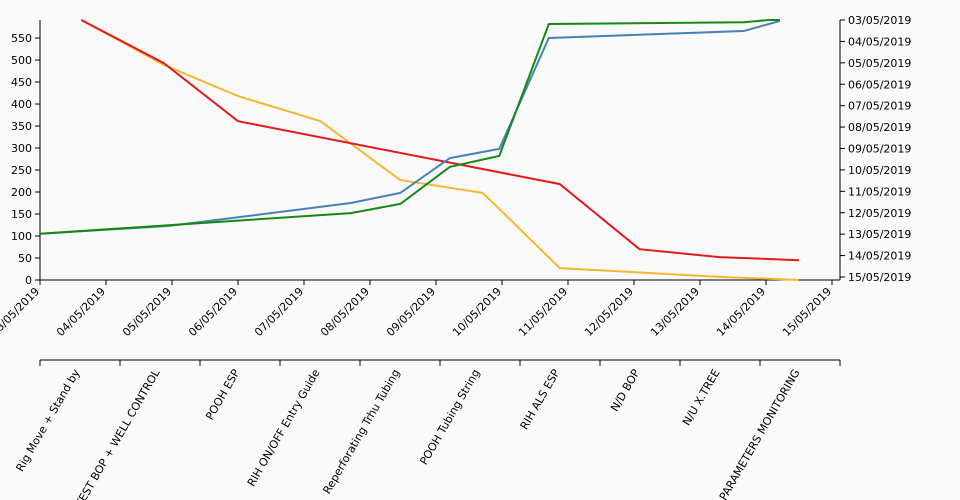  What do you see at coordinates (701, 397) in the screenshot?
I see `category-label: N/U X.TREE` at bounding box center [701, 397].